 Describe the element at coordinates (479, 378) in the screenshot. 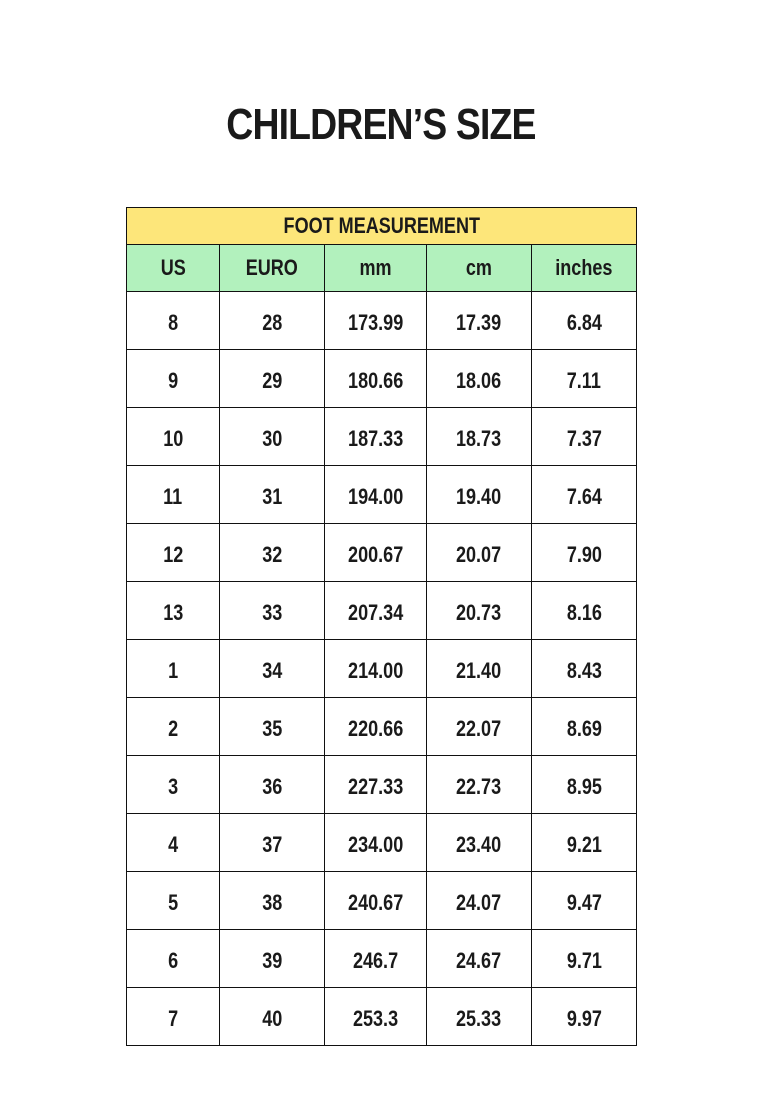

I see `table-cell: 18.06` at that location.